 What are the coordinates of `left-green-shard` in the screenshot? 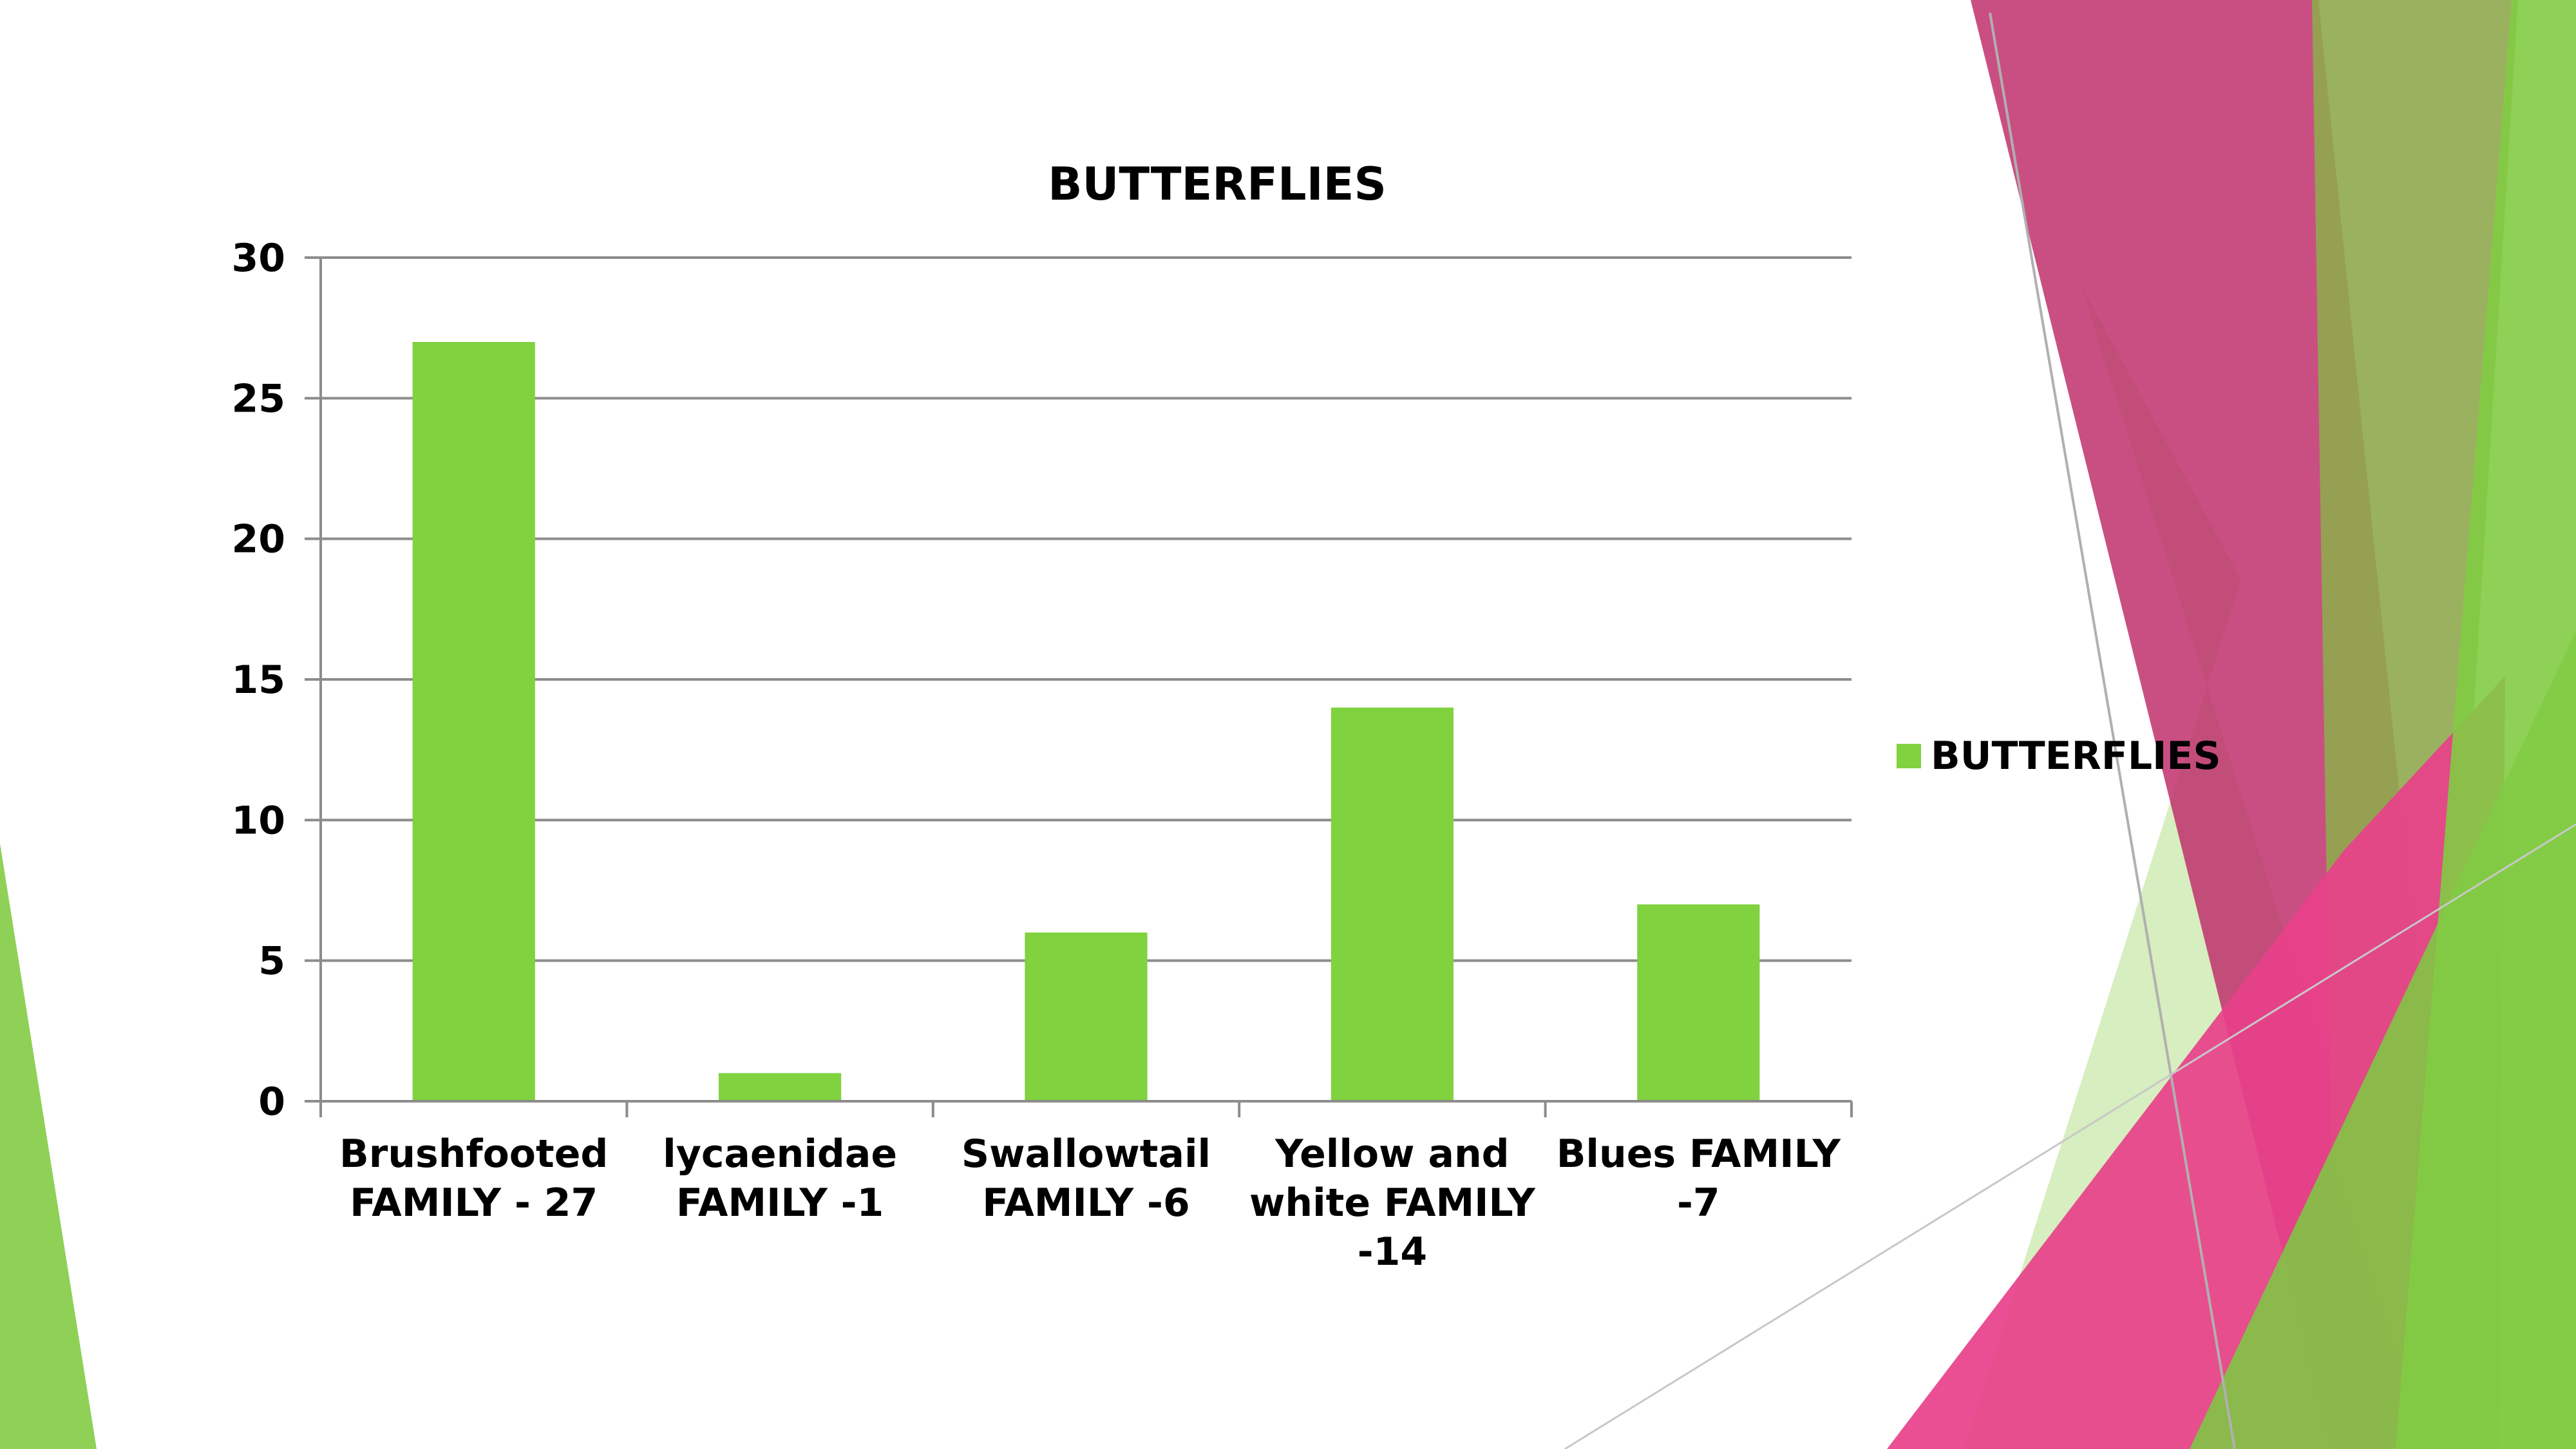 It's located at (48, 1146).